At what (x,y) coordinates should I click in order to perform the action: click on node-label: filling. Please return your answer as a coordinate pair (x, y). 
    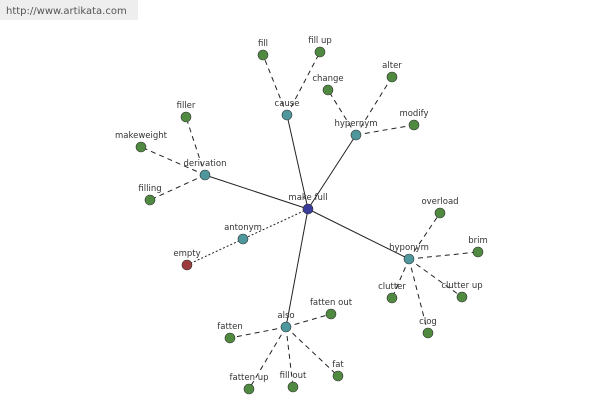
    Looking at the image, I should click on (149, 189).